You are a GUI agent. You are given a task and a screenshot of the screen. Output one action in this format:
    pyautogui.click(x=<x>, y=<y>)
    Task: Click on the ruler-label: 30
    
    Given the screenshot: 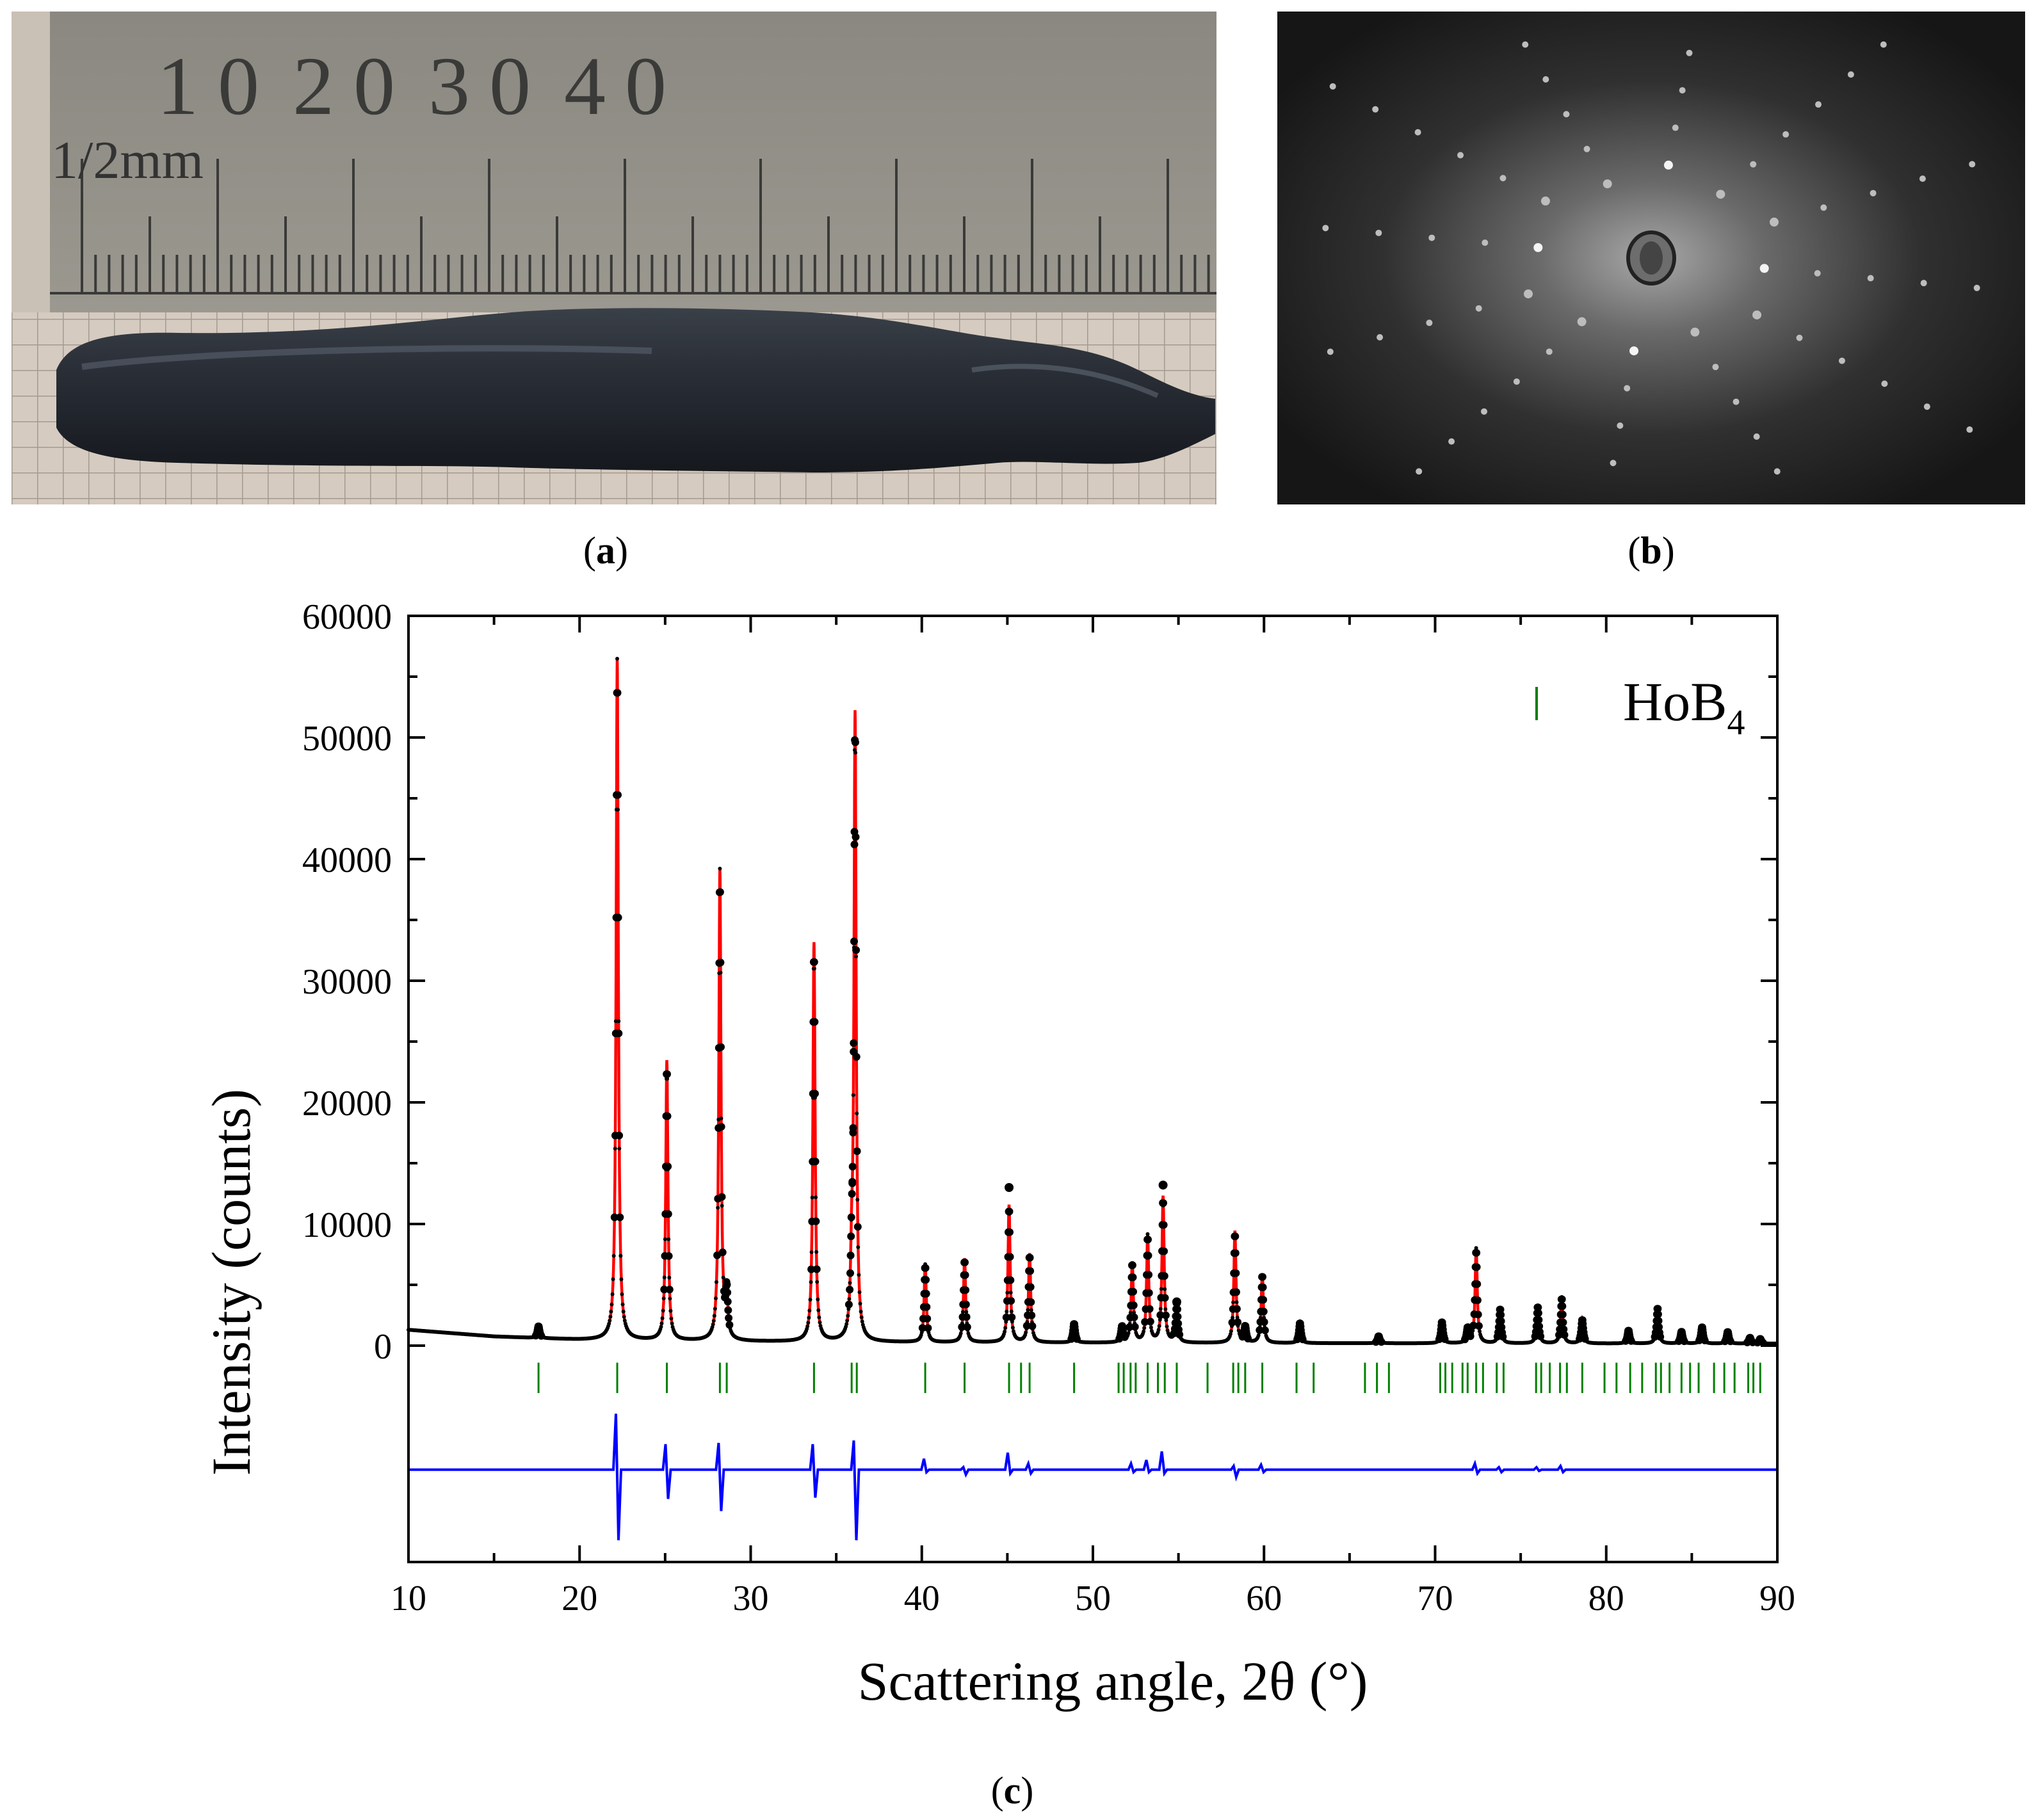 What is the action you would take?
    pyautogui.click(x=489, y=86)
    